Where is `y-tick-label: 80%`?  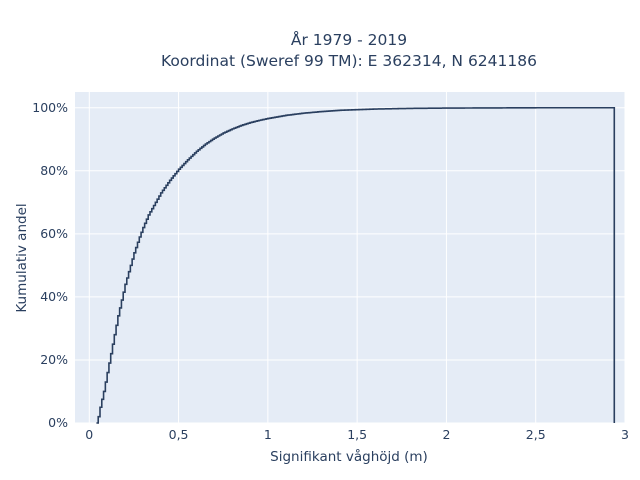
y-tick-label: 80% is located at coordinates (54, 170).